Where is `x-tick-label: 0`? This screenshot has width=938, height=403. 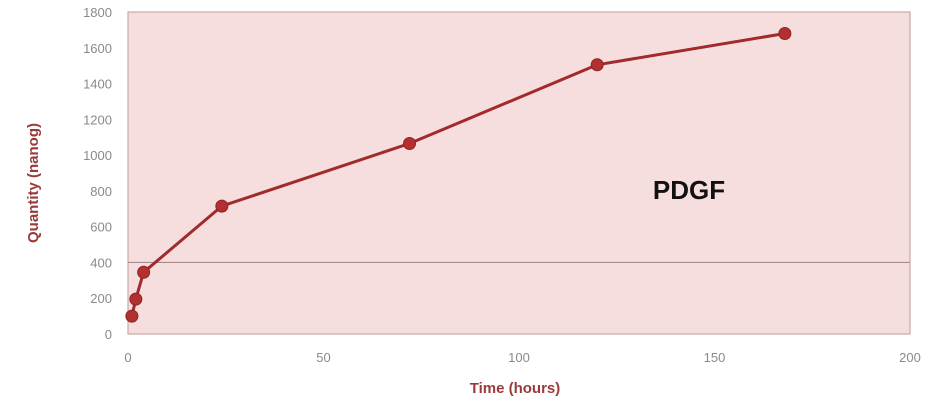
x-tick-label: 0 is located at coordinates (127, 357).